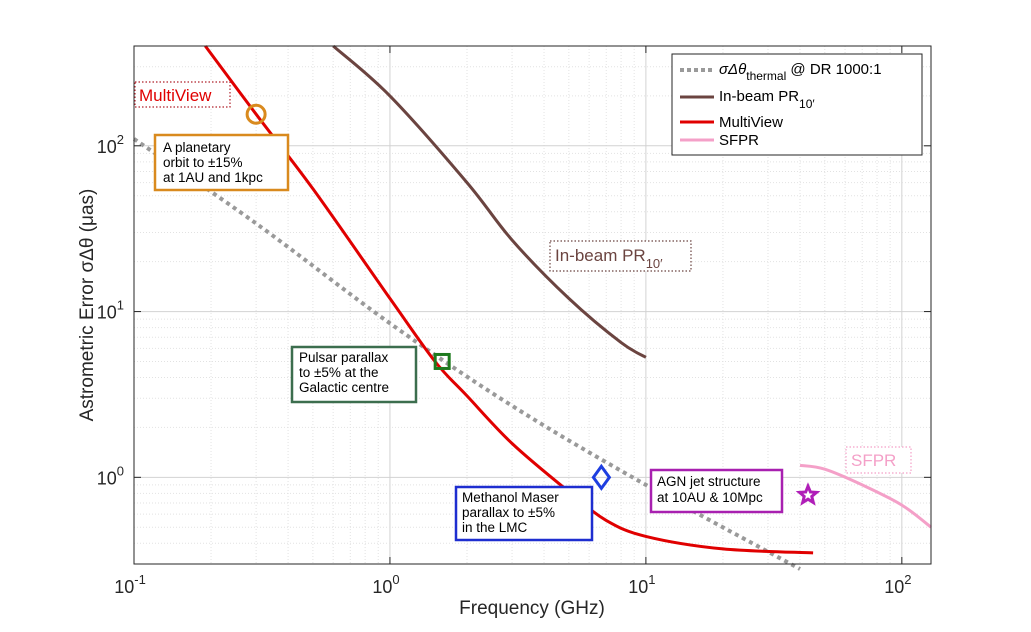 This screenshot has height=632, width=1031. What do you see at coordinates (807, 104) in the screenshot?
I see `legend-sub-inbeam: 10′` at bounding box center [807, 104].